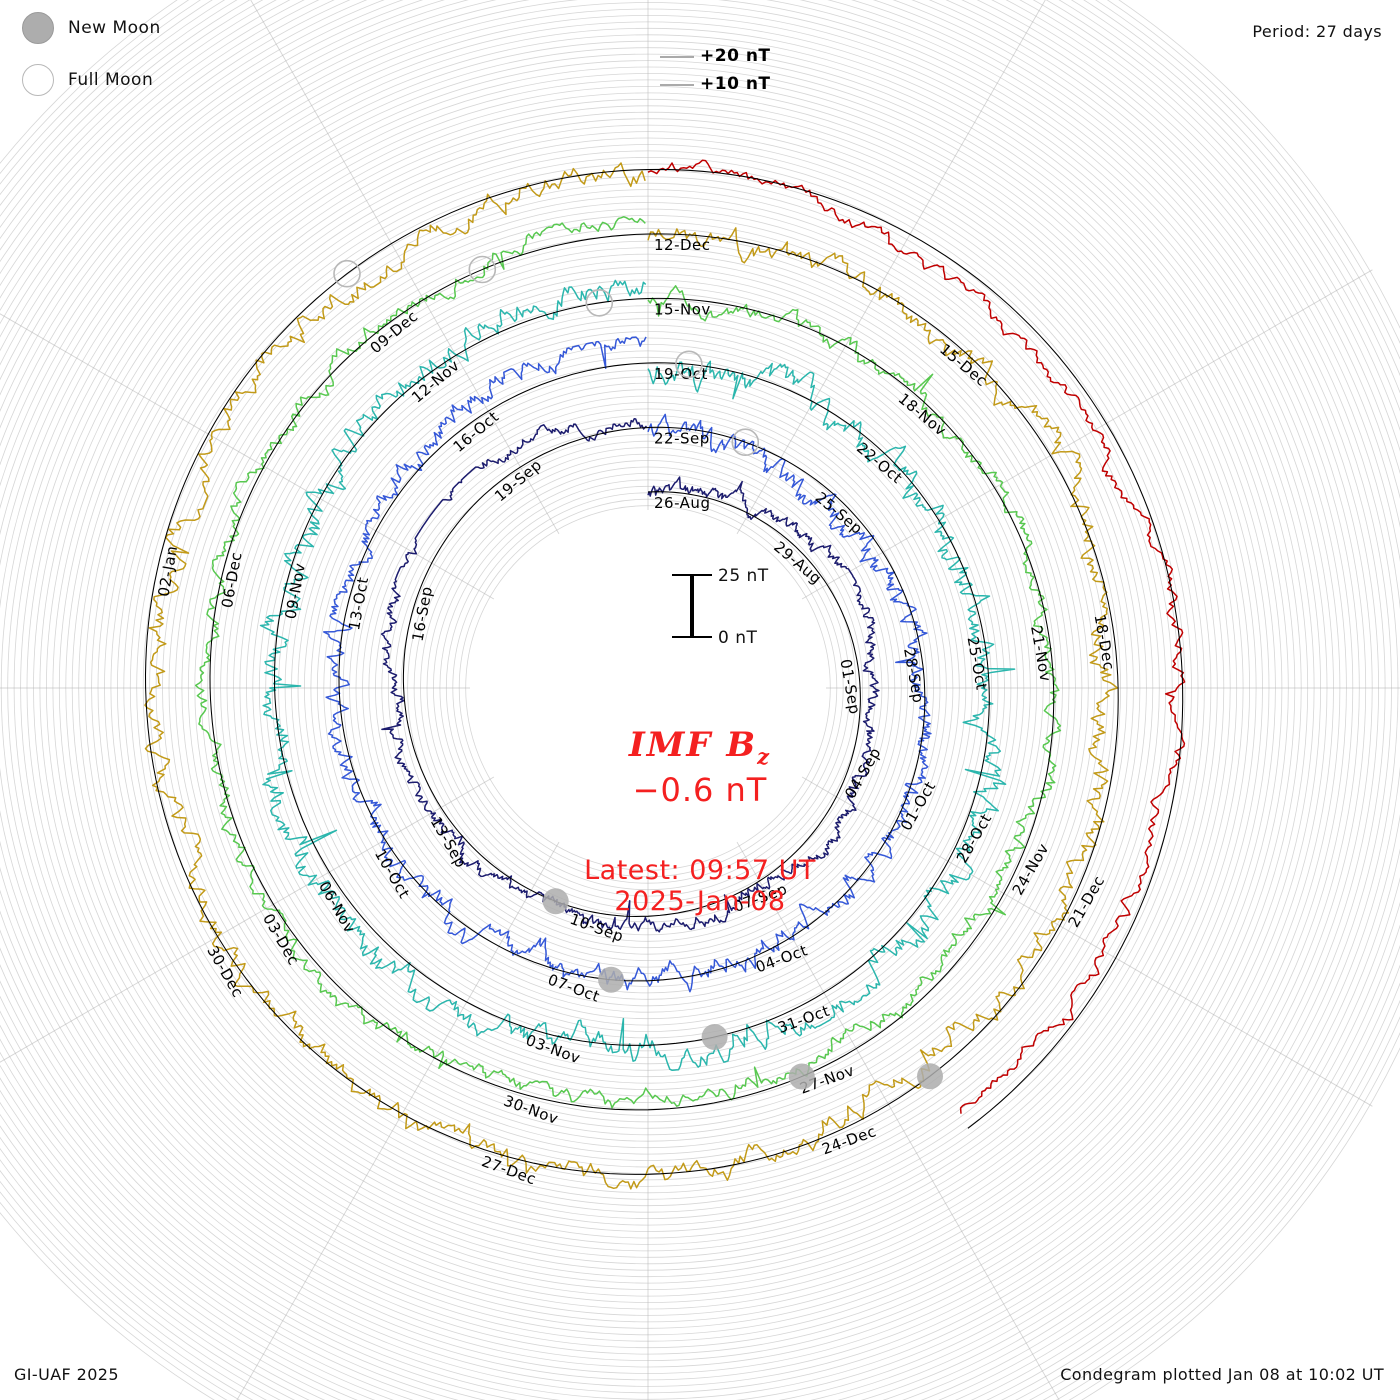 The image size is (1400, 1400). I want to click on svg-text: 25-Sep, so click(839, 513).